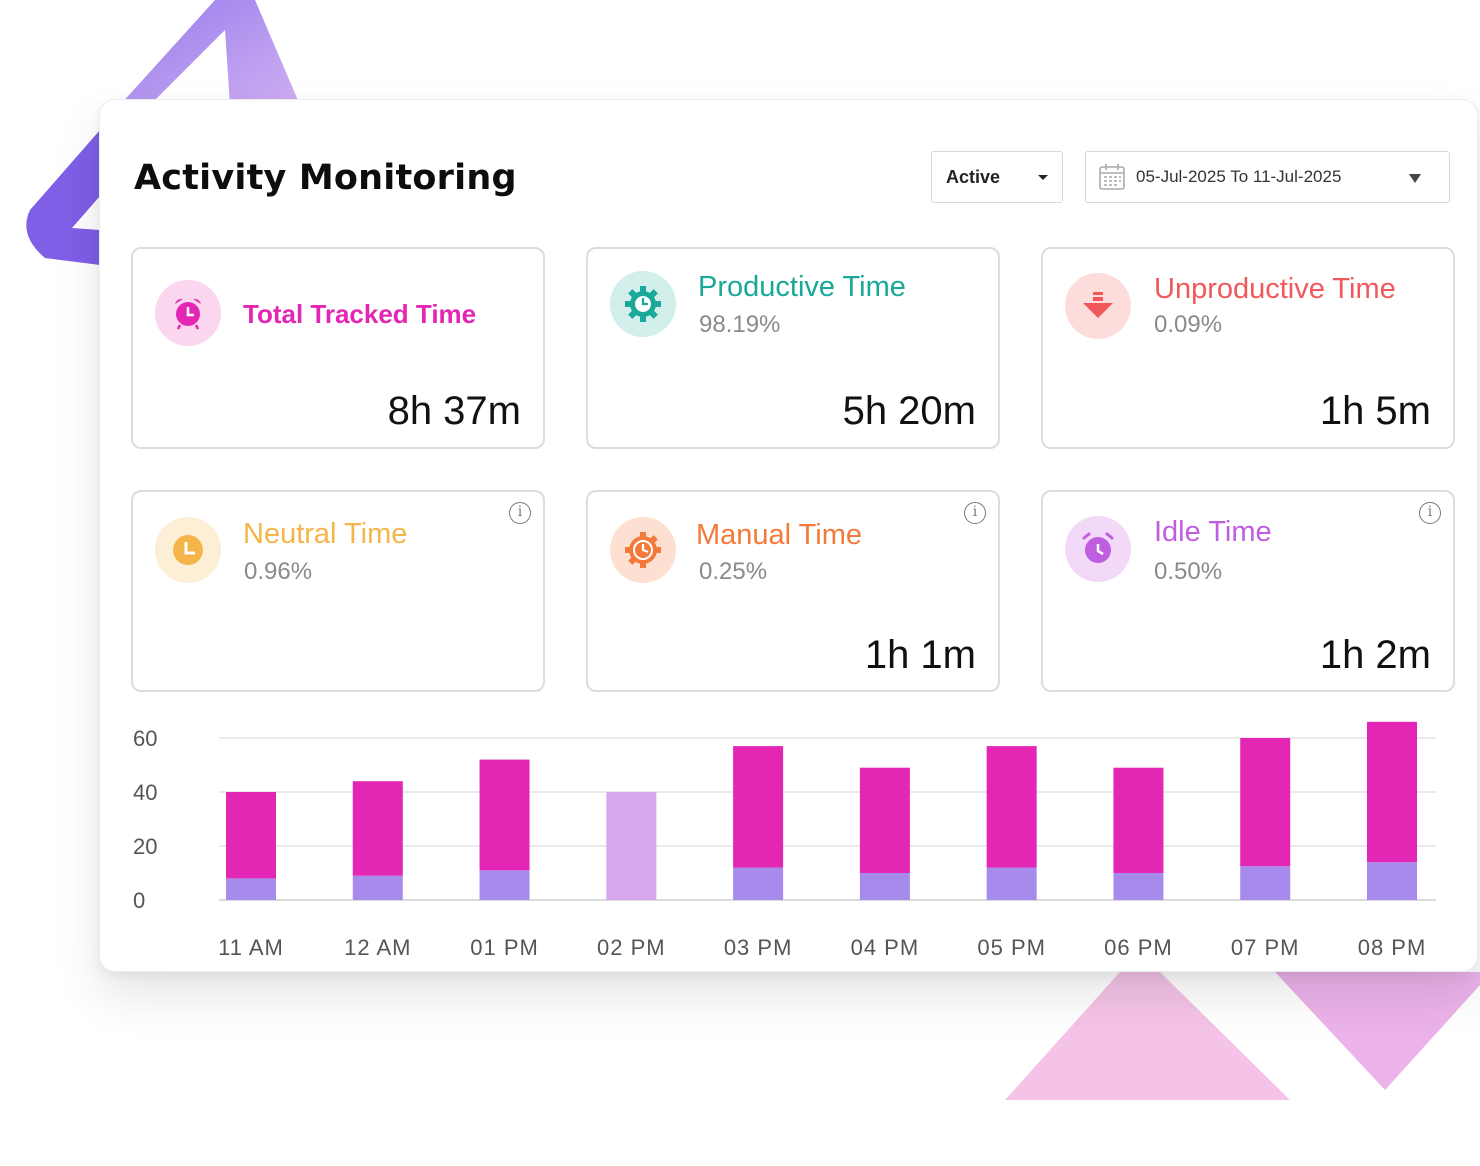 Image resolution: width=1480 pixels, height=1166 pixels. What do you see at coordinates (1213, 532) in the screenshot?
I see `stat-name: Idle Time` at bounding box center [1213, 532].